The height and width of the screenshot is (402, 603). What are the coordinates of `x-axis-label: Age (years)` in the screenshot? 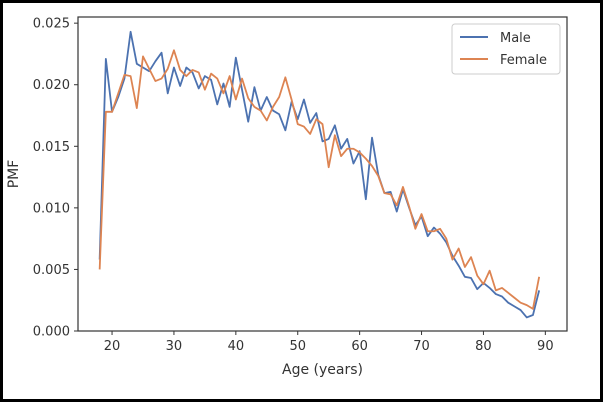 It's located at (322, 370).